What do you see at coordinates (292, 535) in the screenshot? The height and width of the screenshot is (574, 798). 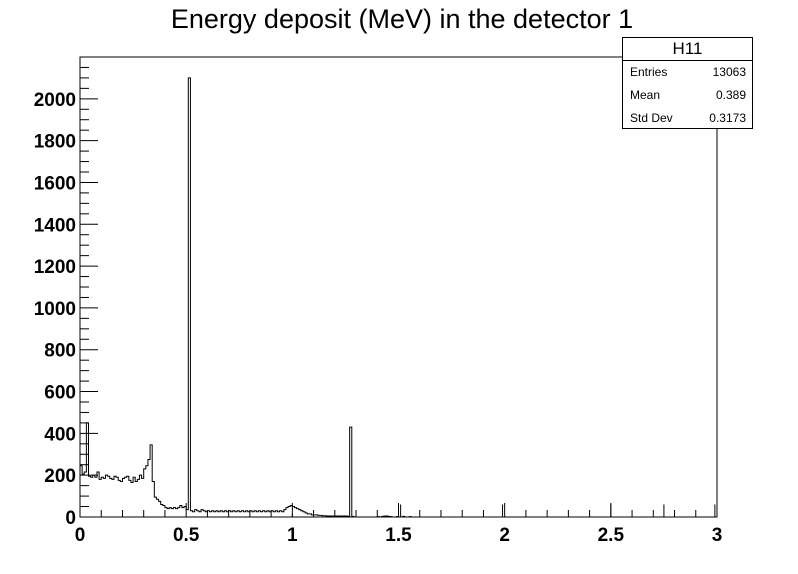 I see `x-tick-label: 1` at bounding box center [292, 535].